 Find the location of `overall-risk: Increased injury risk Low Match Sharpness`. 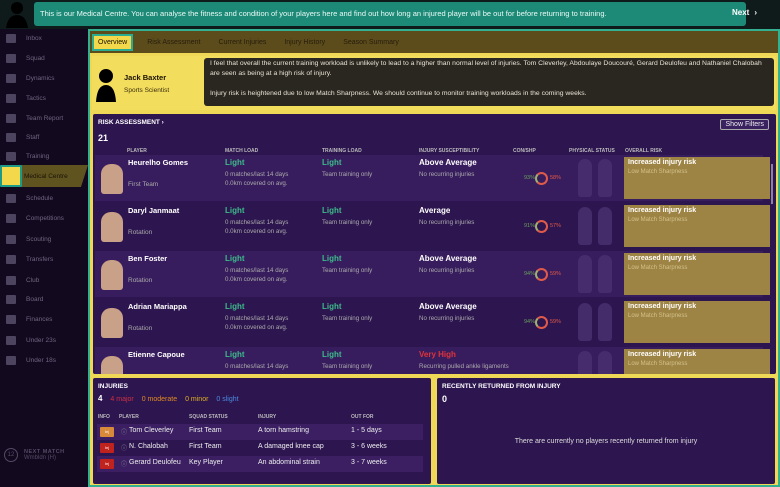

overall-risk: Increased injury risk Low Match Sharpness is located at coordinates (697, 178).